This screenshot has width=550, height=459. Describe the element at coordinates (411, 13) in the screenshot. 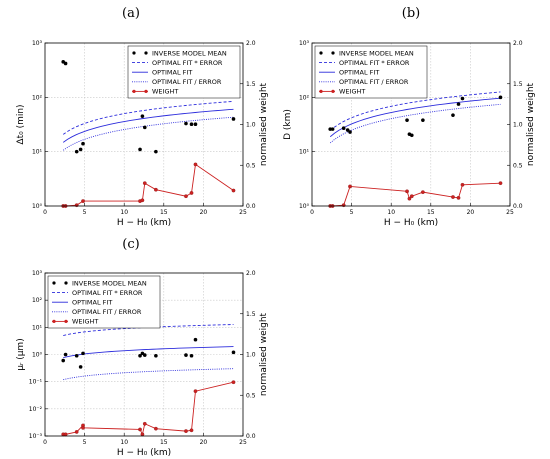

I see `panel-label: (b)` at that location.